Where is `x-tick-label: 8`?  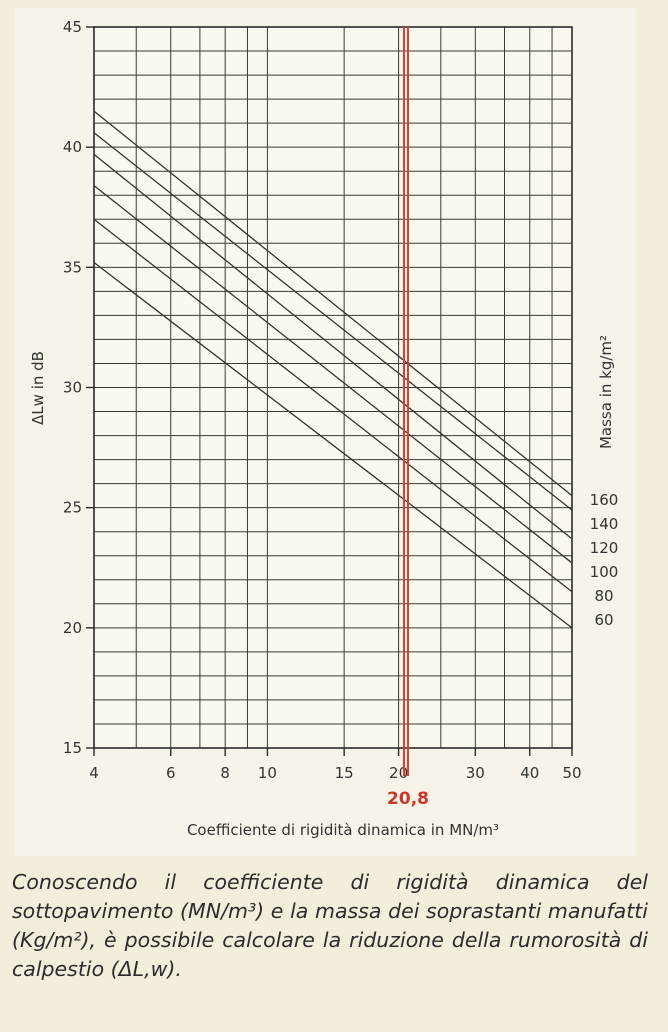 x-tick-label: 8 is located at coordinates (225, 773).